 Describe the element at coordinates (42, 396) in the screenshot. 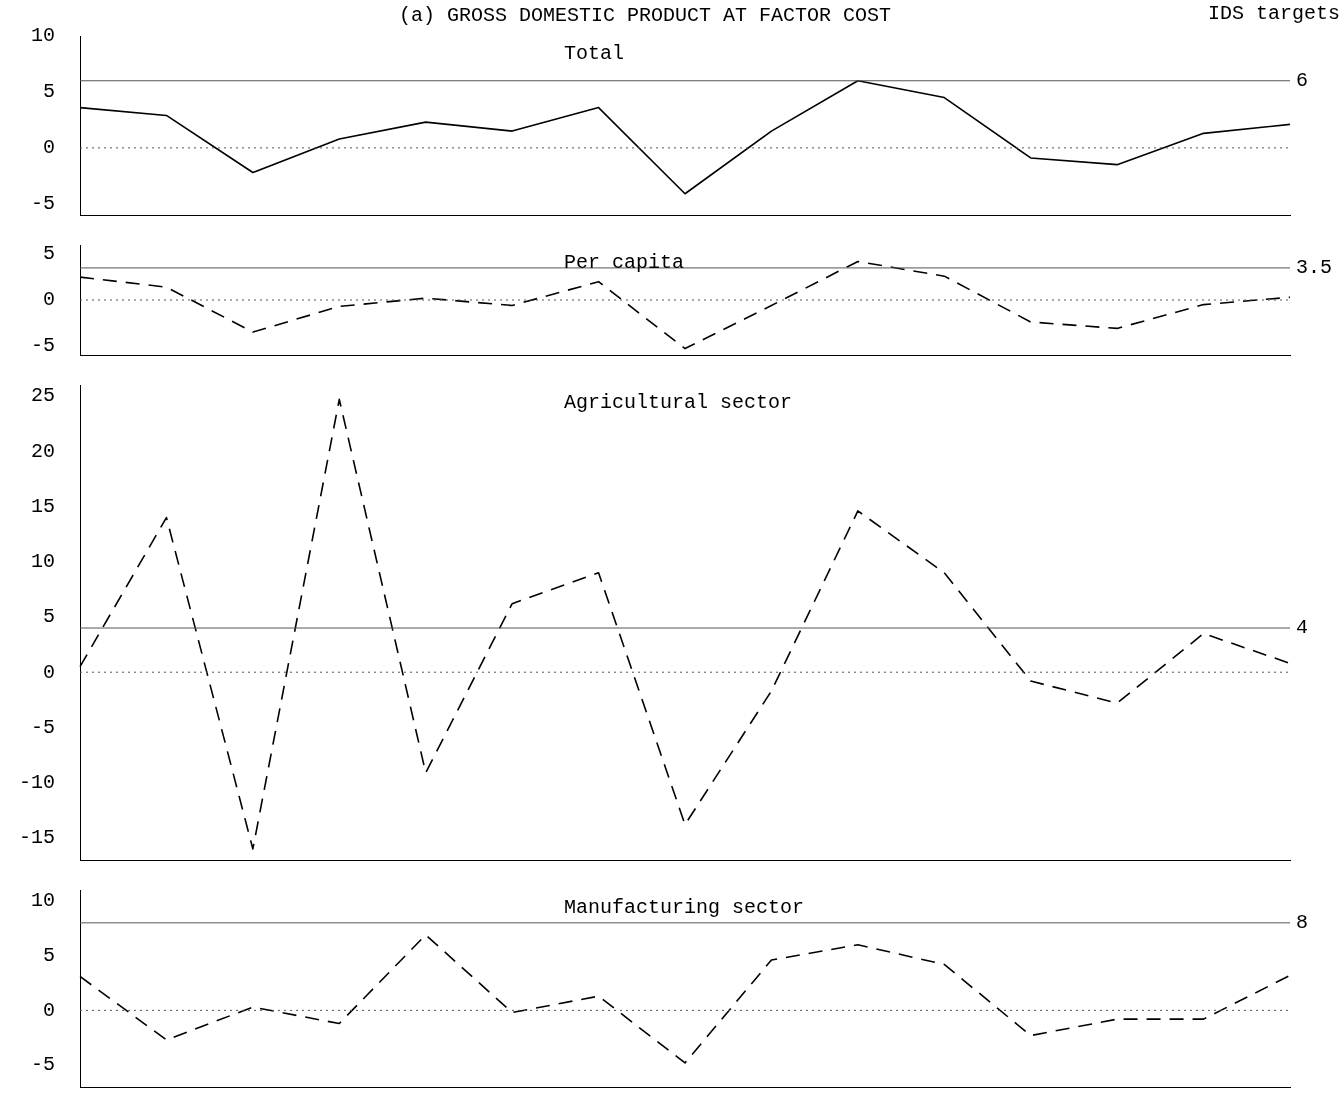

I see `y-tick-label: 25` at that location.